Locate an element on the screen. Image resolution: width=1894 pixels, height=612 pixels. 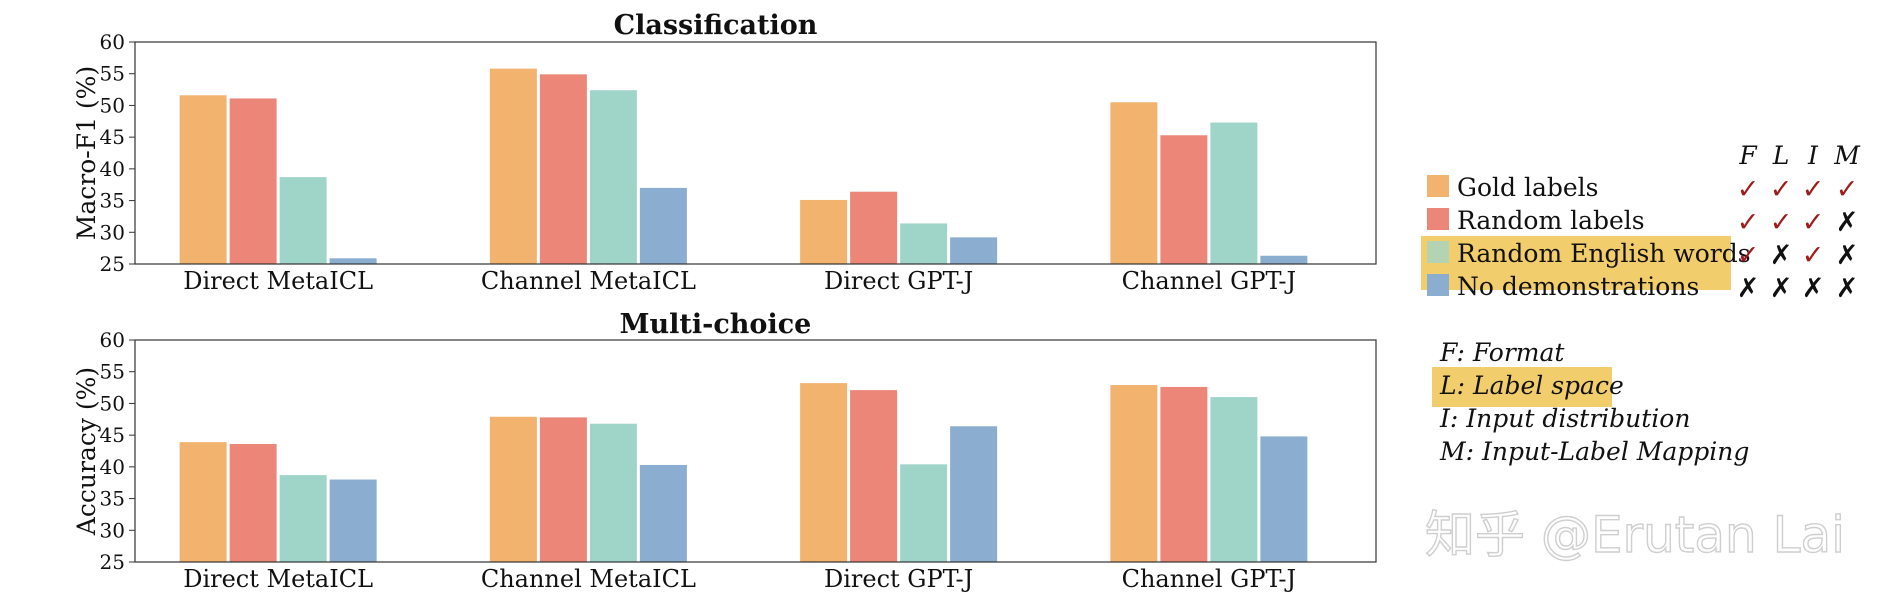
legend-label-no-demonstrations: No demonstrations is located at coordinates (1578, 286).